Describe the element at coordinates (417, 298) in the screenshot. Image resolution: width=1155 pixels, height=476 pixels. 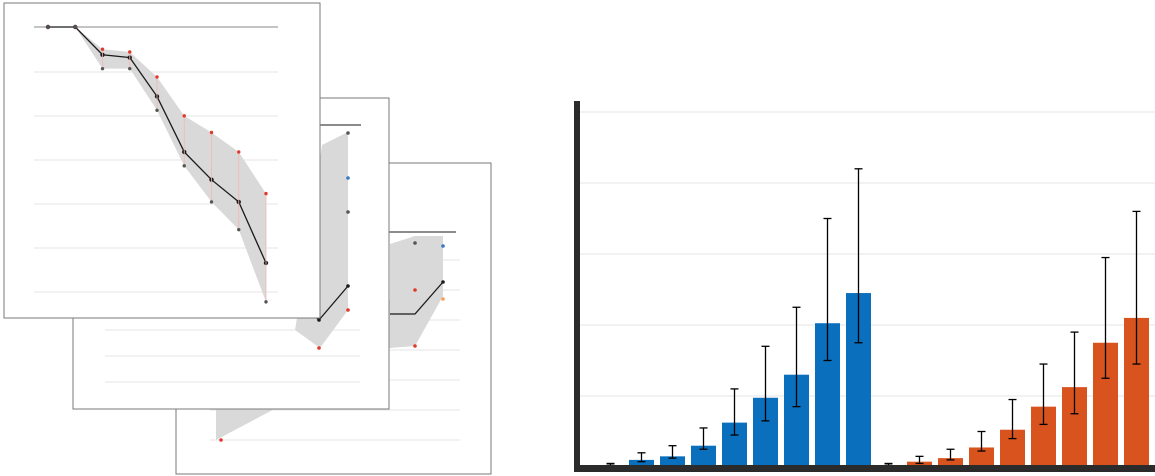
I see `mean-line` at that location.